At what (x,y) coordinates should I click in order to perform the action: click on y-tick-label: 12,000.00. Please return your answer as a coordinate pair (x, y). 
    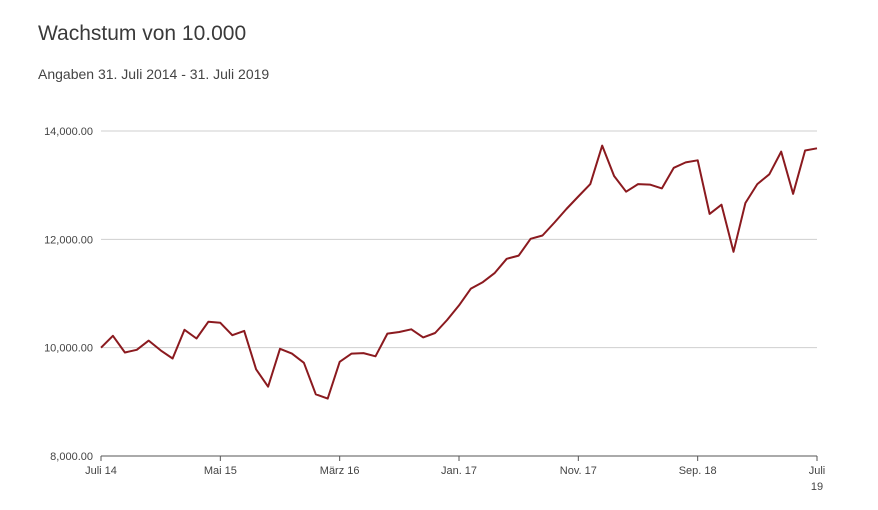
    Looking at the image, I should click on (68, 240).